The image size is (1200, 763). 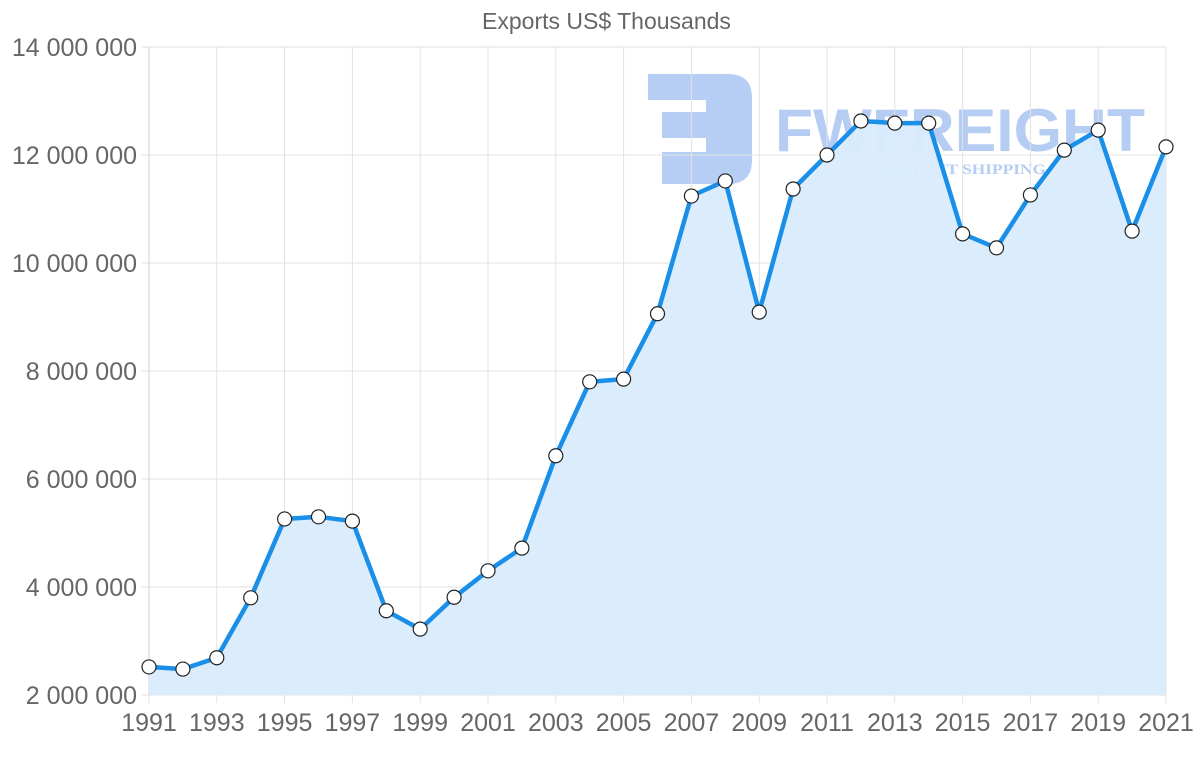 What do you see at coordinates (285, 519) in the screenshot?
I see `data-point-1995` at bounding box center [285, 519].